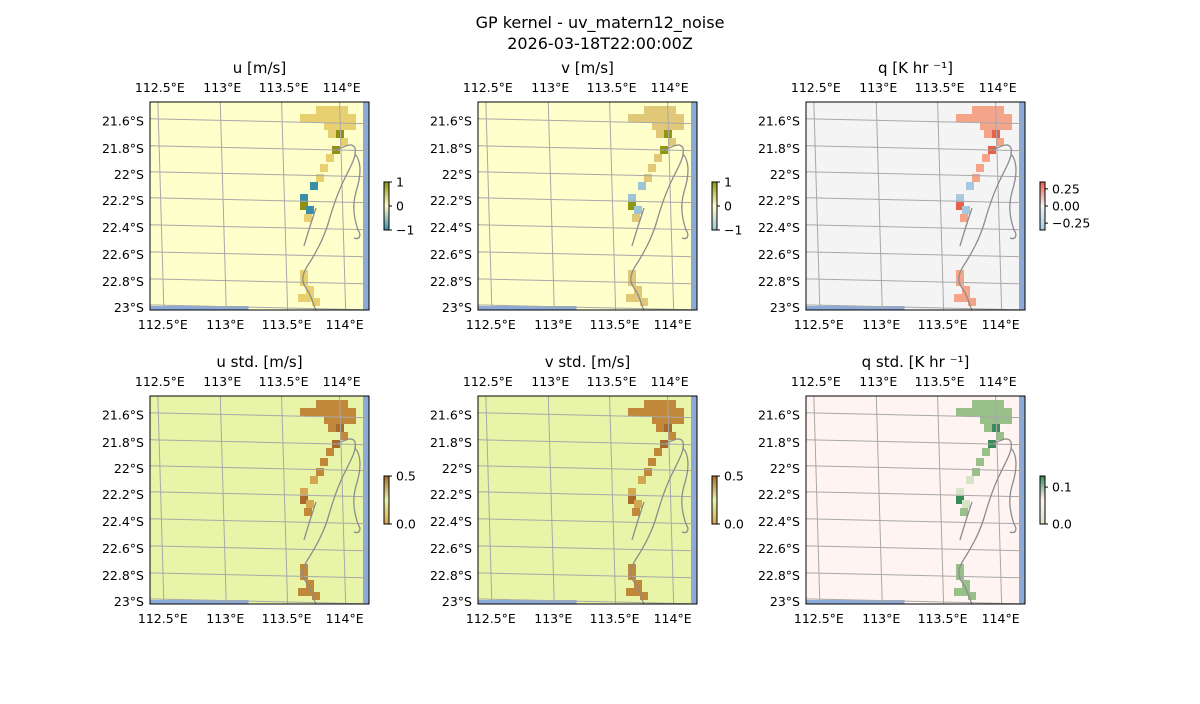 The image size is (1200, 704). Describe the element at coordinates (733, 230) in the screenshot. I see `colorbar-tick-label: −1` at that location.